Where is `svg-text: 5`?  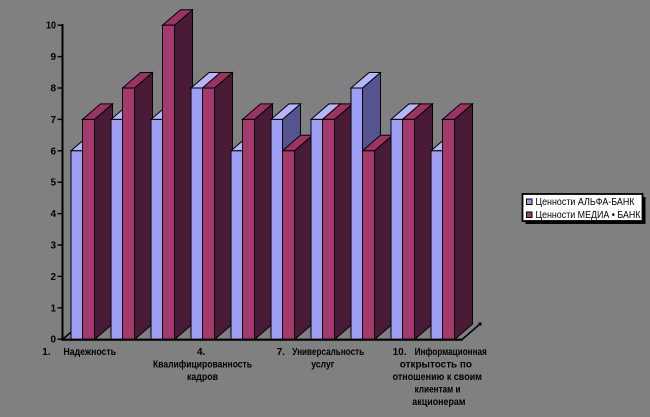
svg-text: 5 is located at coordinates (53, 183).